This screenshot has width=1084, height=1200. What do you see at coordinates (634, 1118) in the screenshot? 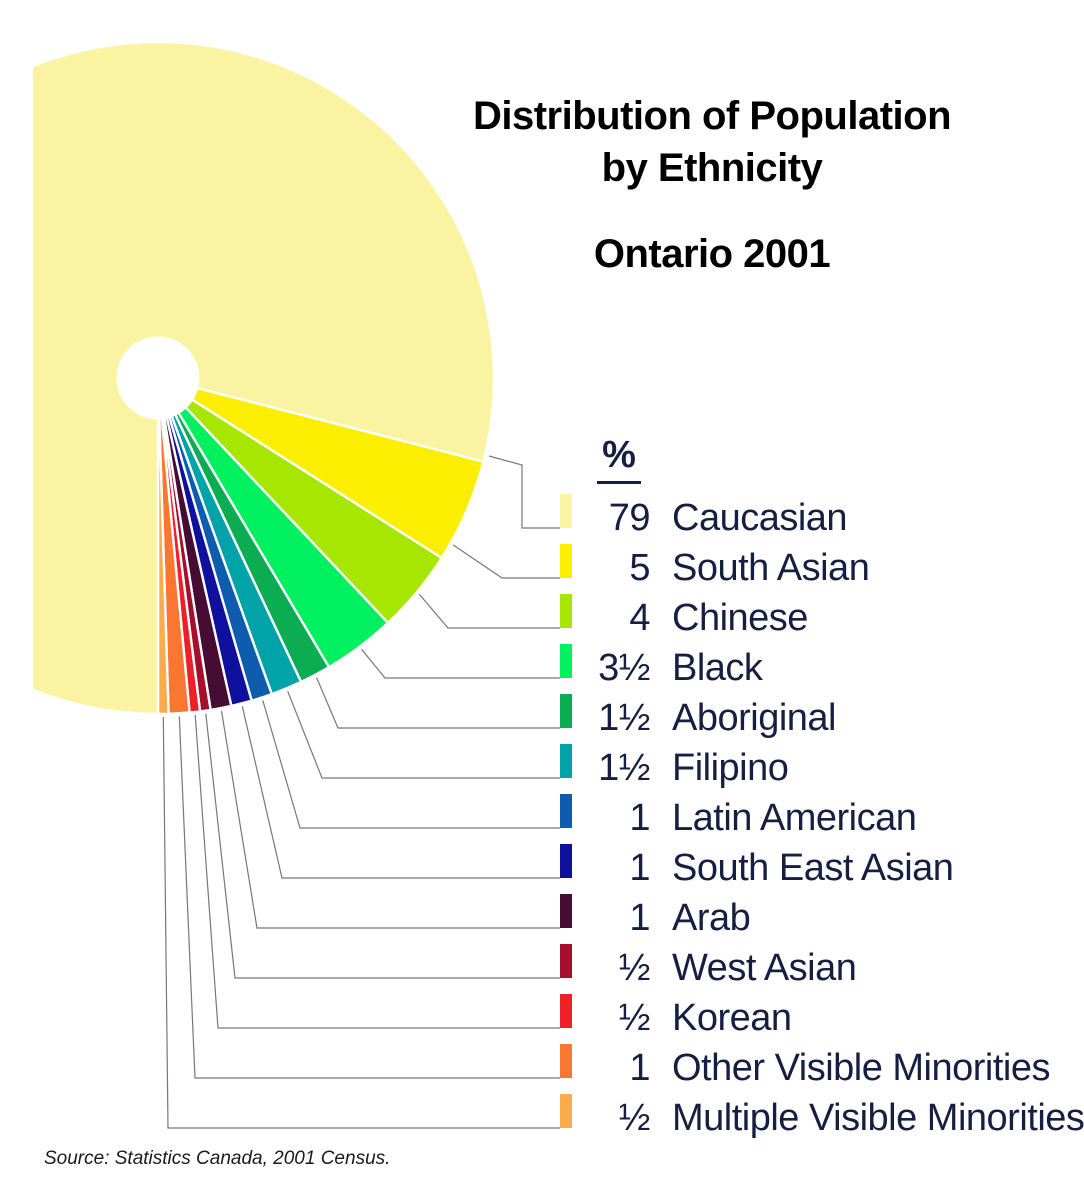
I see `legend-pct-multiple-visible-minorities: ½` at bounding box center [634, 1118].